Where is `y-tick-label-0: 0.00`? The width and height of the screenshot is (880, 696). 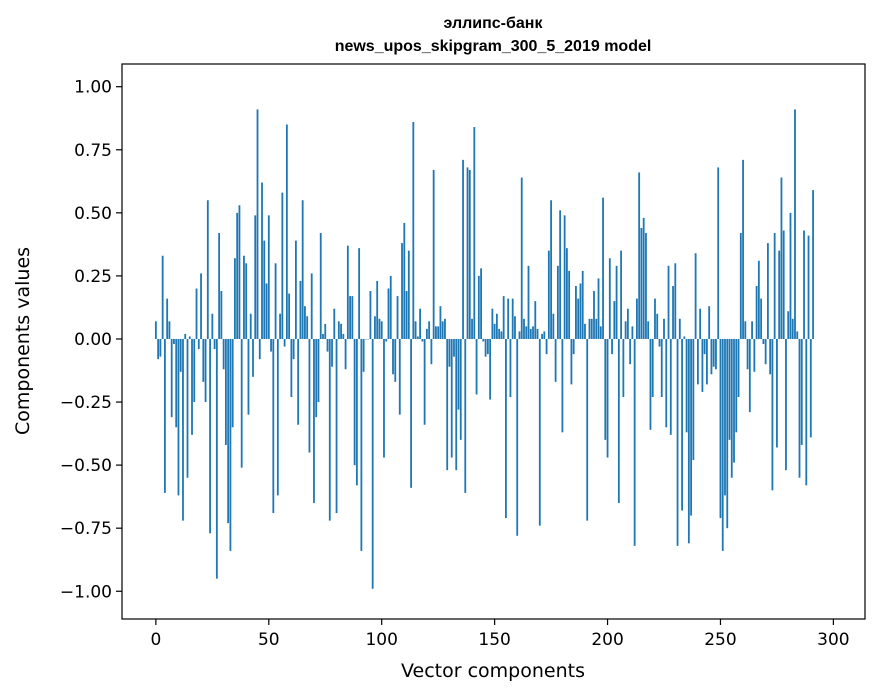 y-tick-label-0: 0.00 is located at coordinates (93, 340).